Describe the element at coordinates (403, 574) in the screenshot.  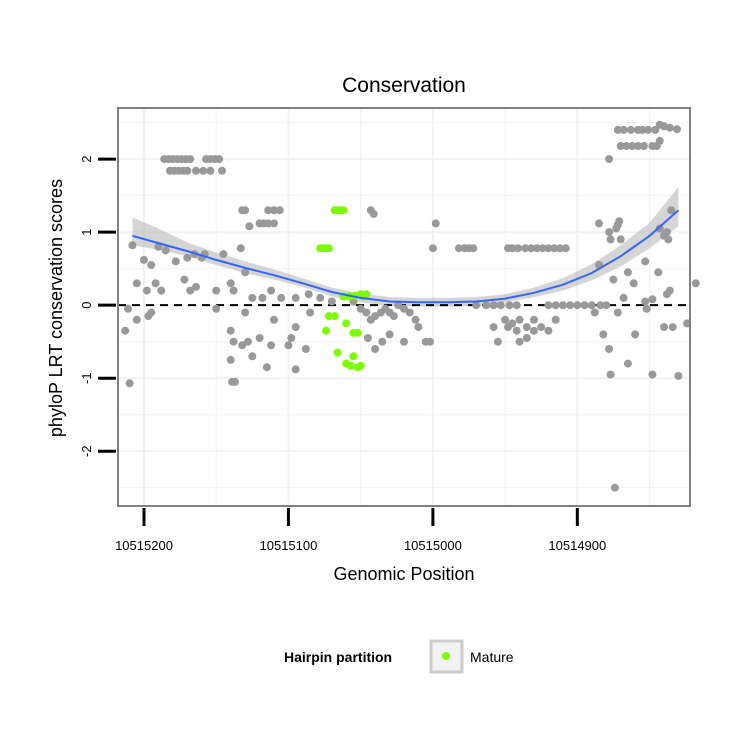
I see `x-axis-title: Genomic Position` at that location.